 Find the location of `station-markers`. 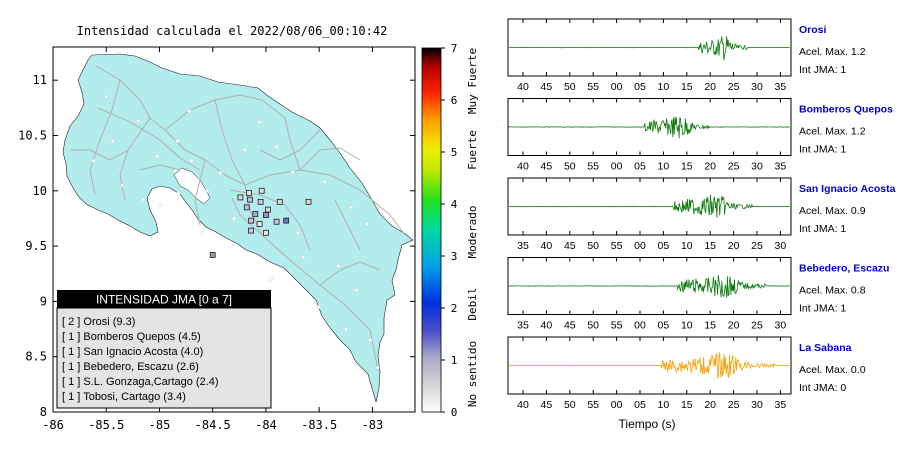

station-markers is located at coordinates (260, 222).